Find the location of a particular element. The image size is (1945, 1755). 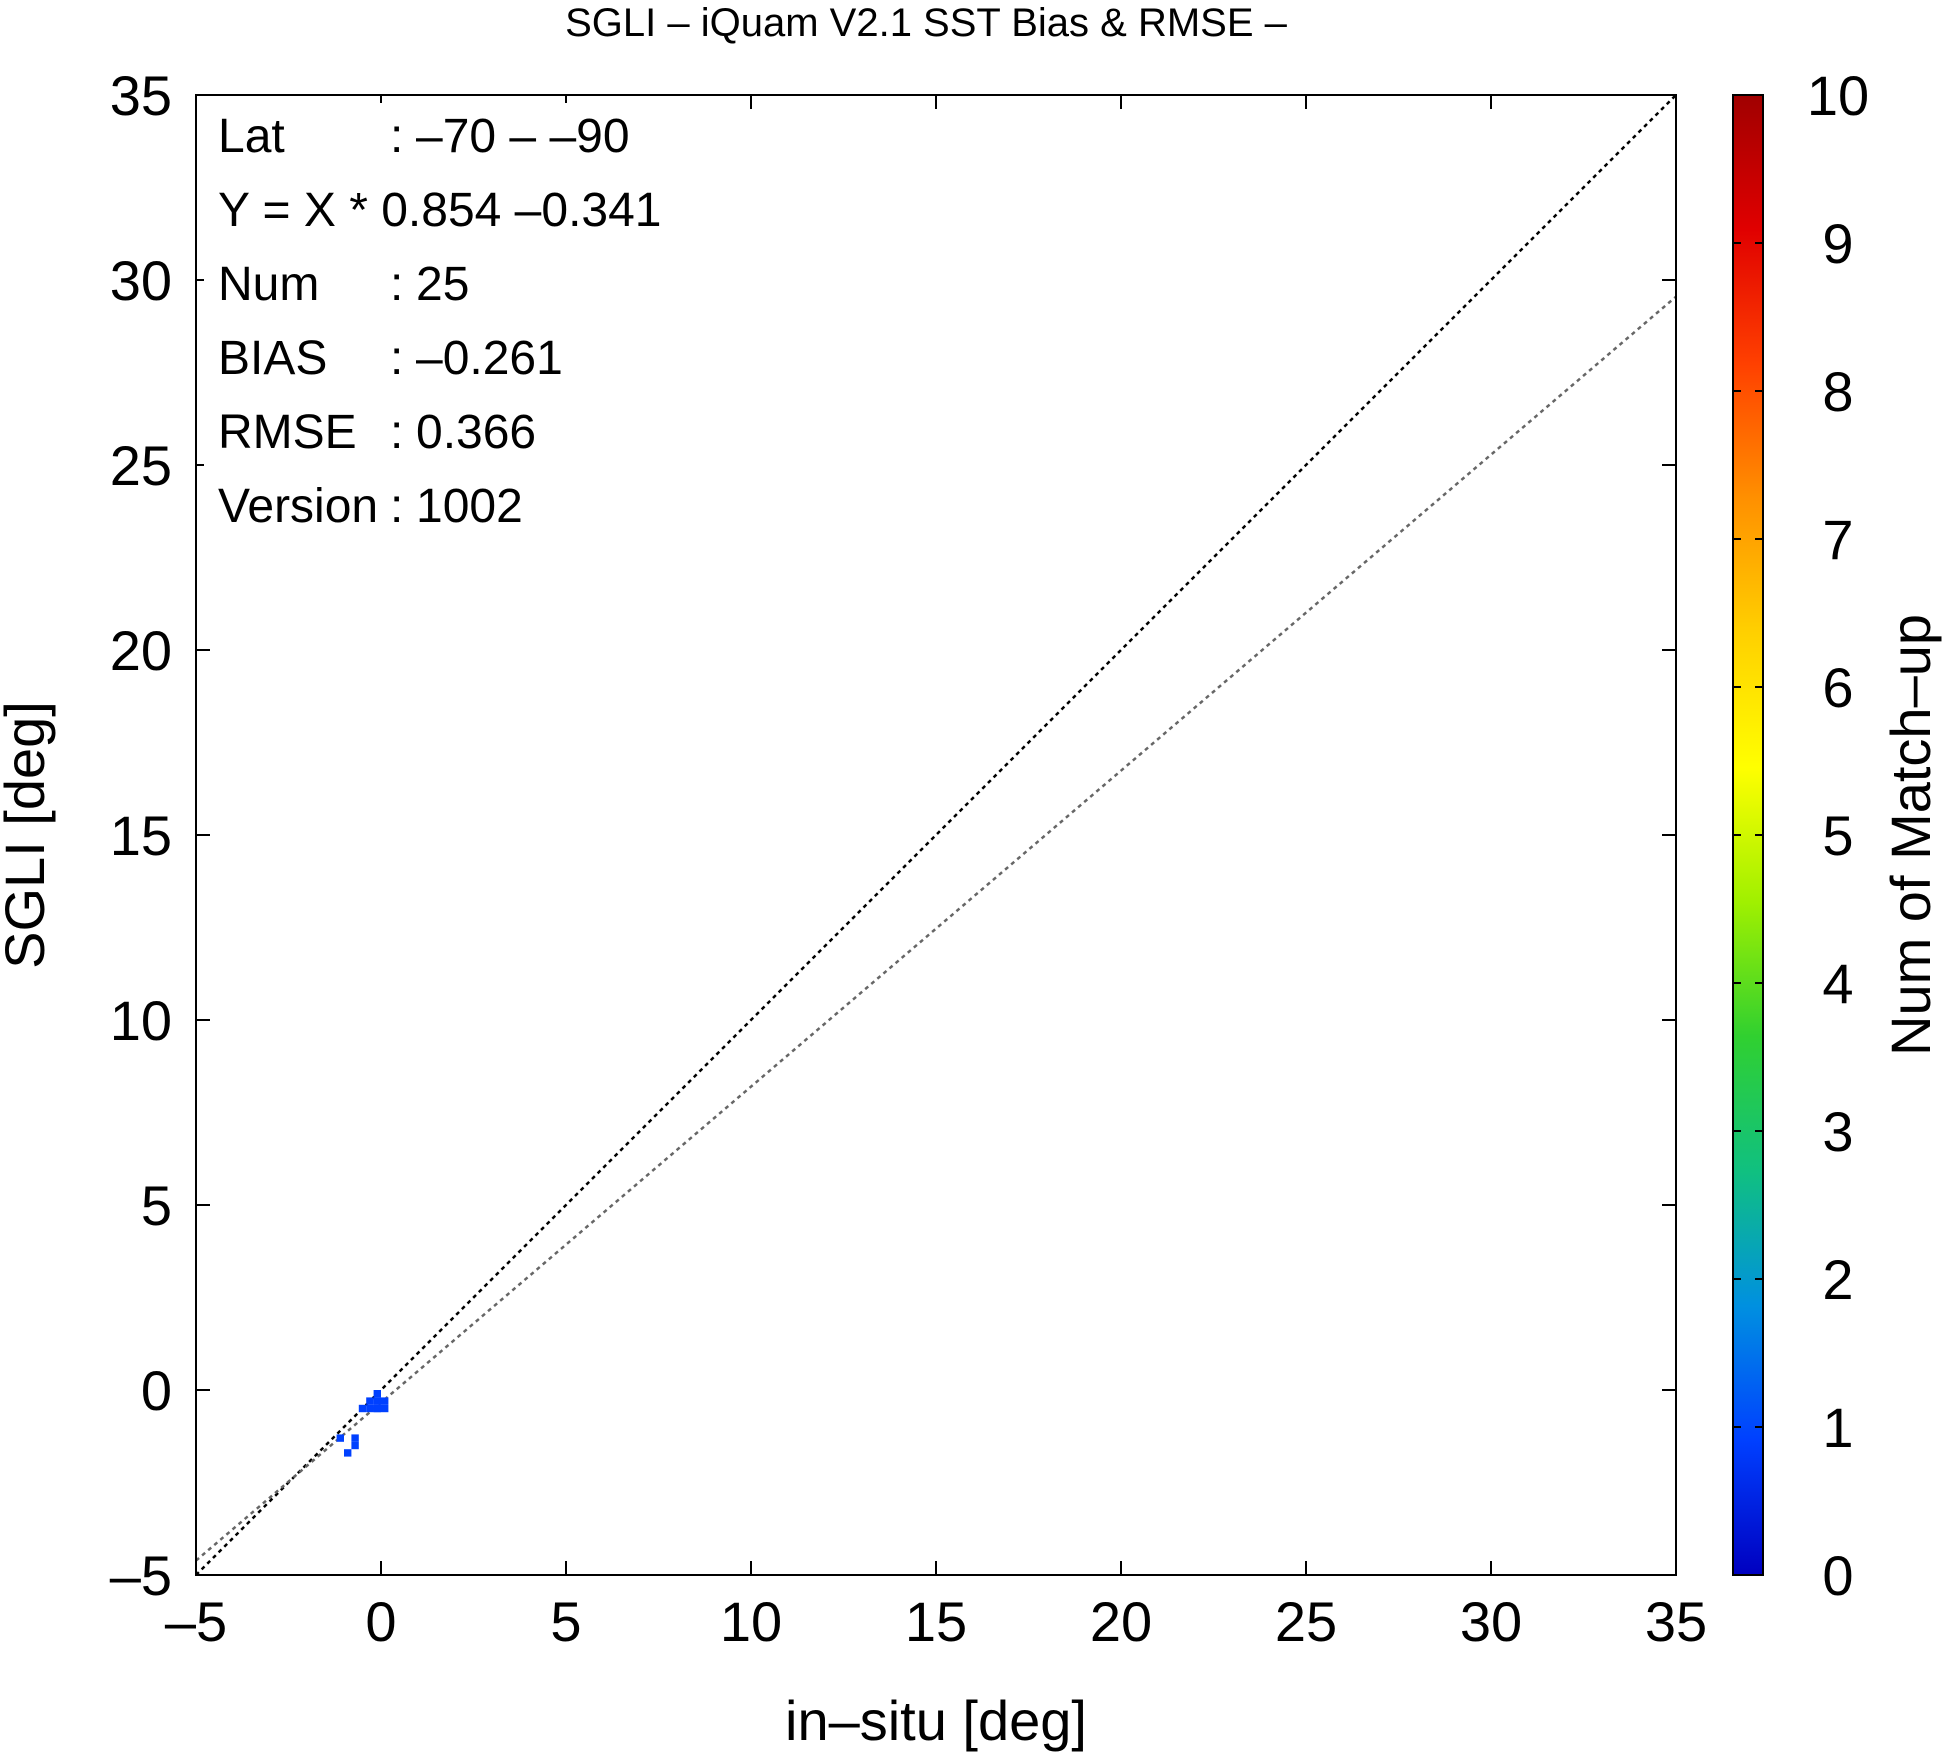

colorbar-tick-label: 10 is located at coordinates (1838, 95).